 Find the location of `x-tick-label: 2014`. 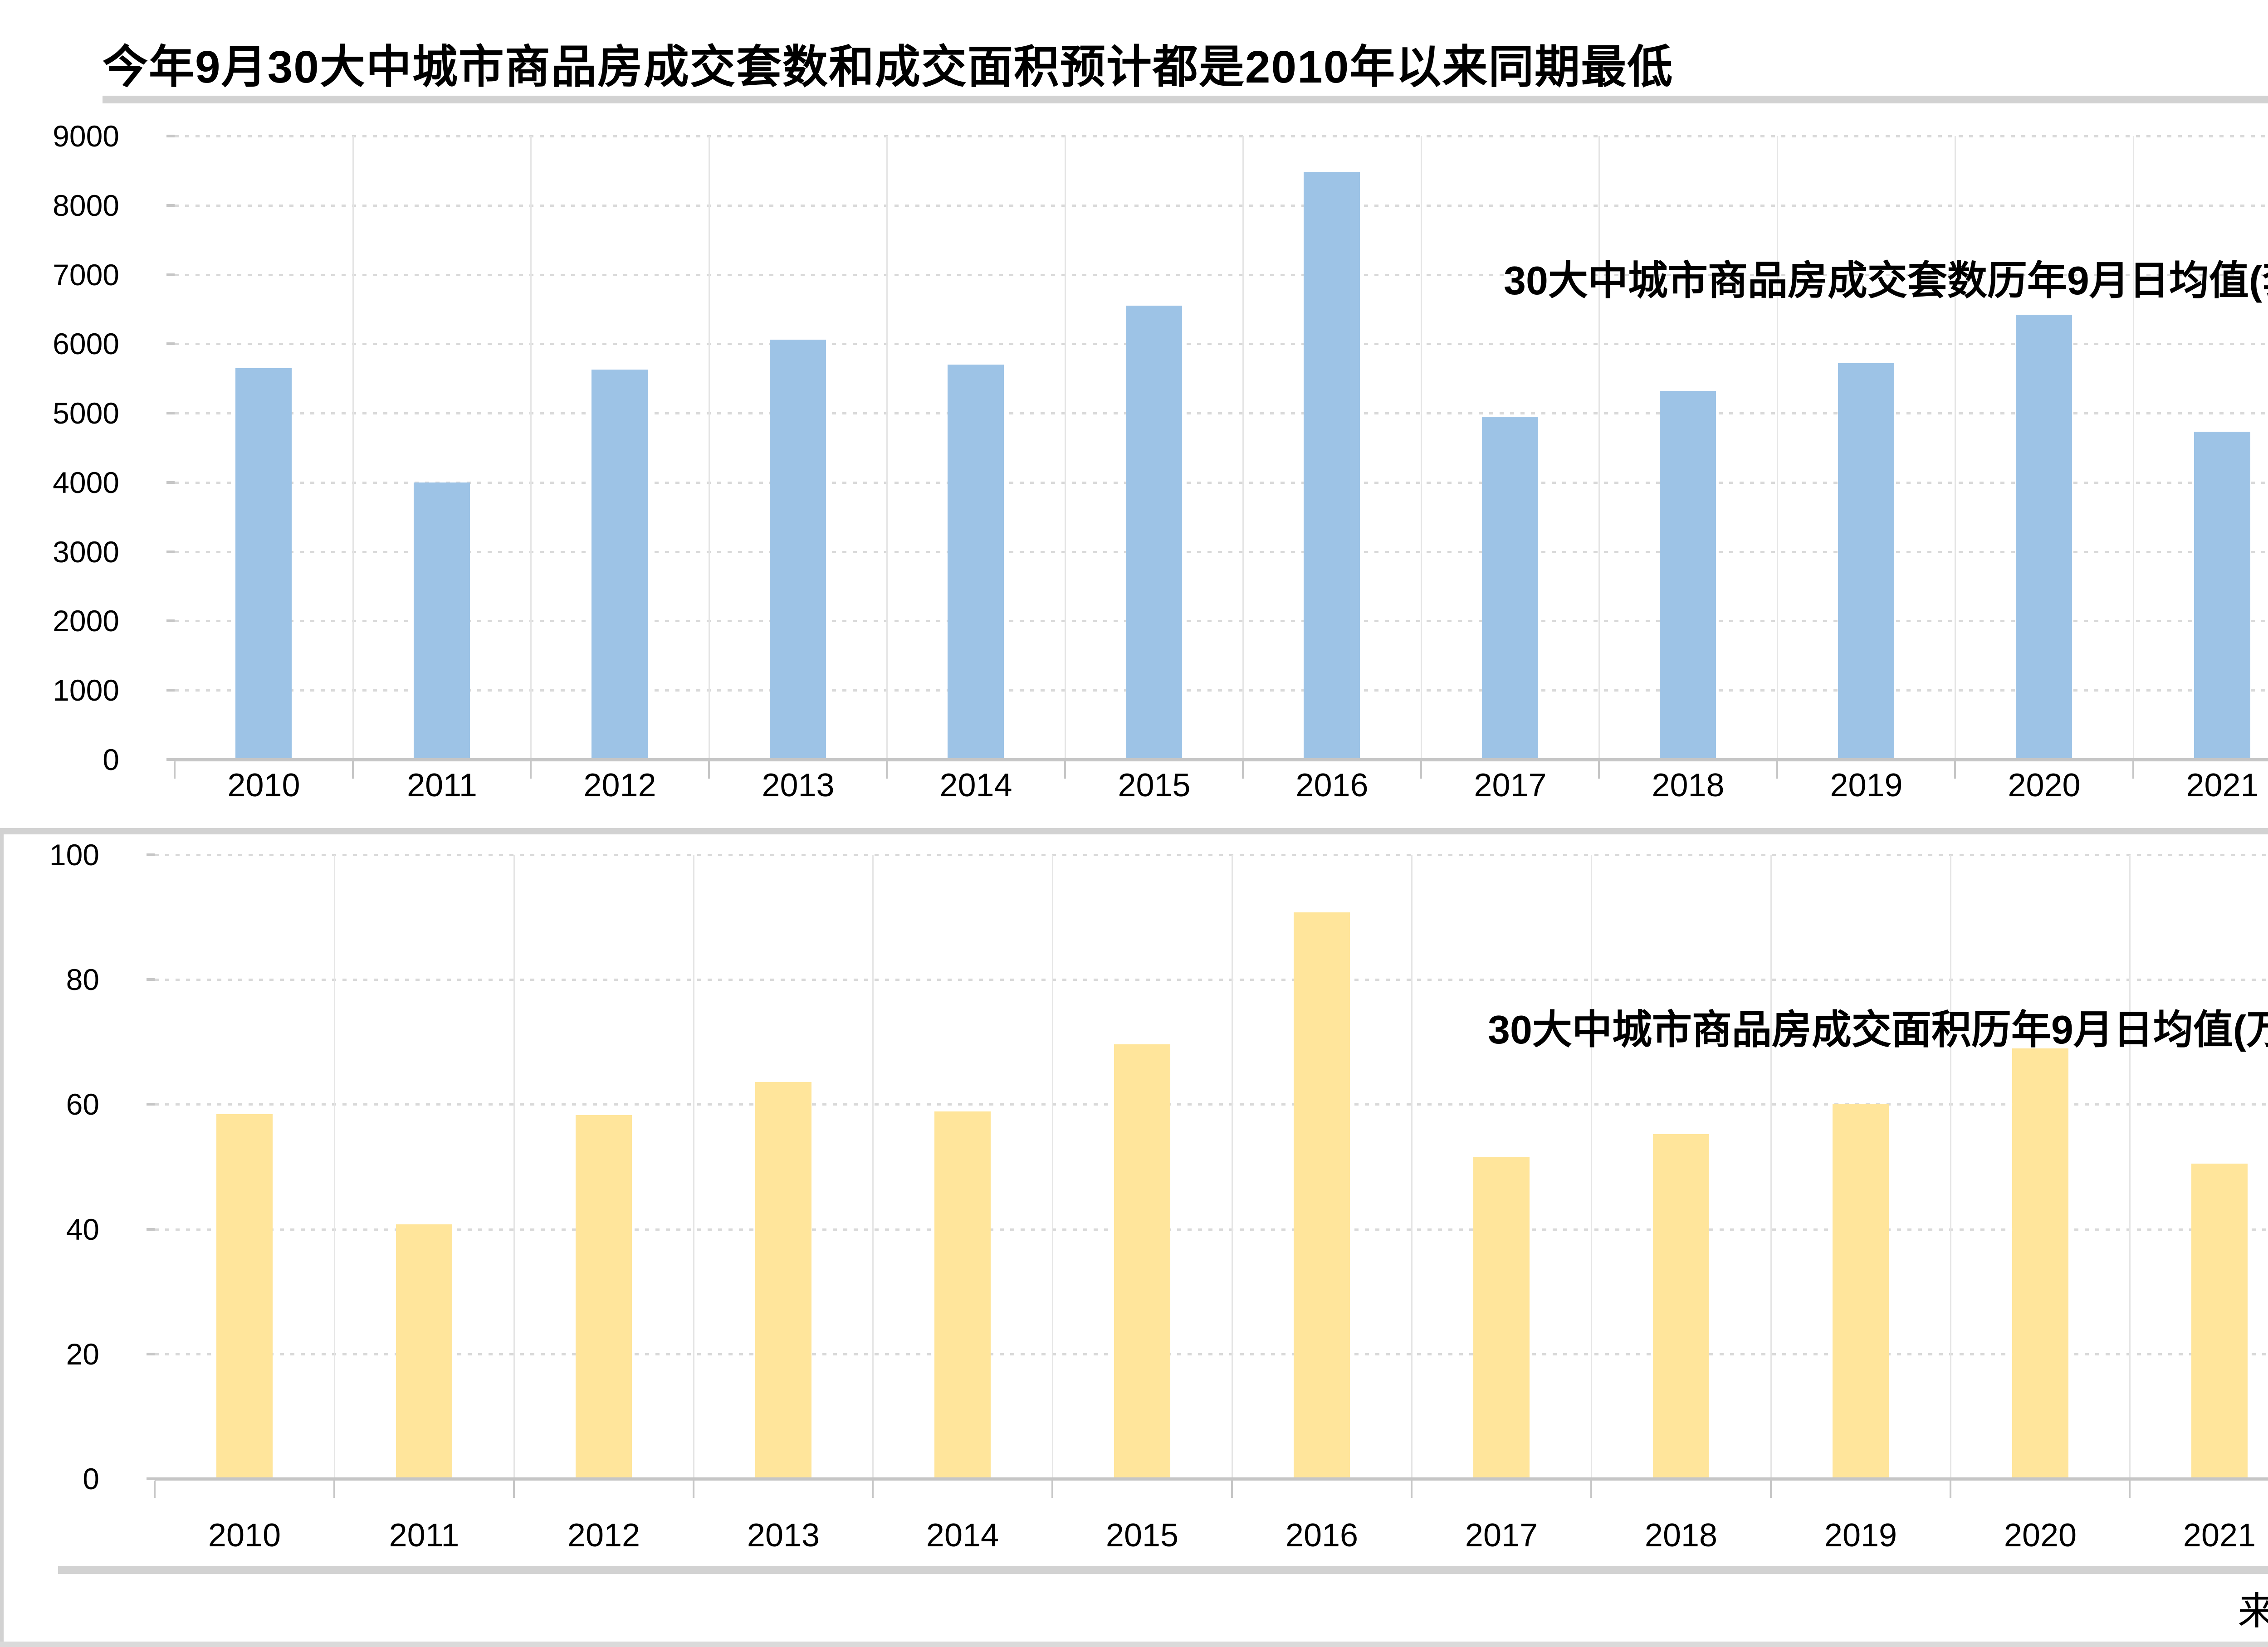

x-tick-label: 2014 is located at coordinates (962, 1535).